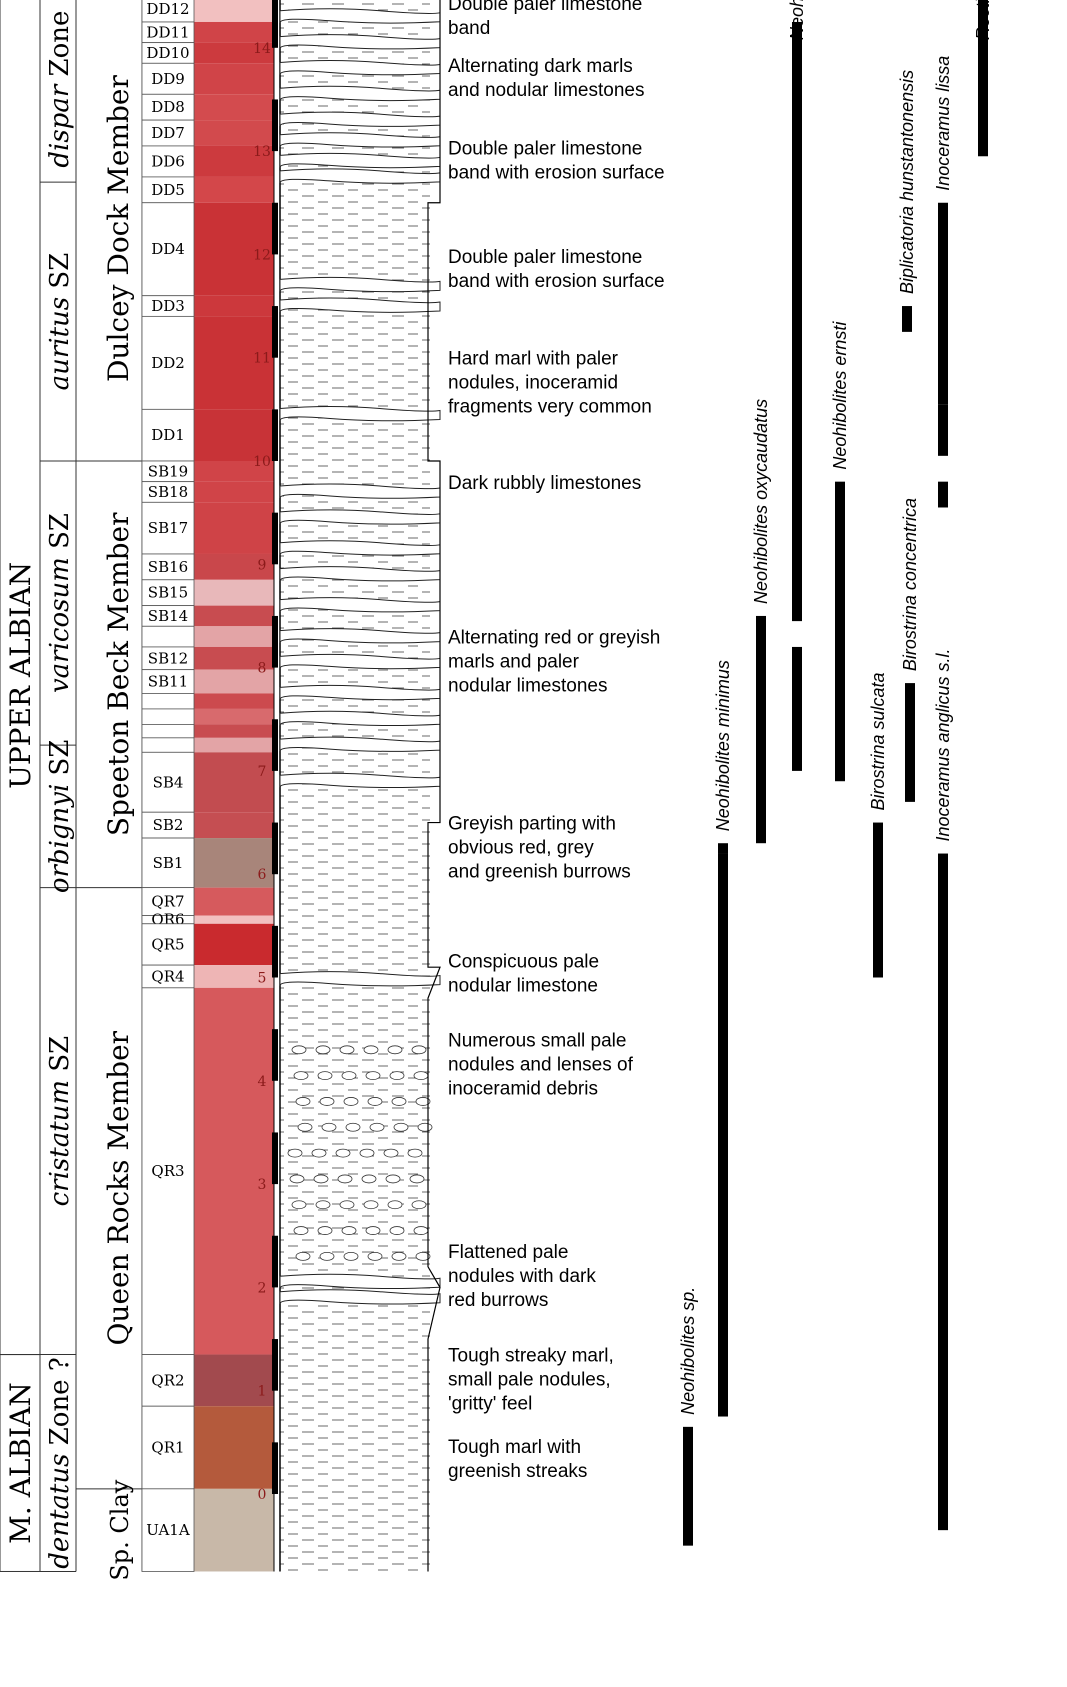  Describe the element at coordinates (262, 979) in the screenshot. I see `scale-tick-label: 5` at that location.